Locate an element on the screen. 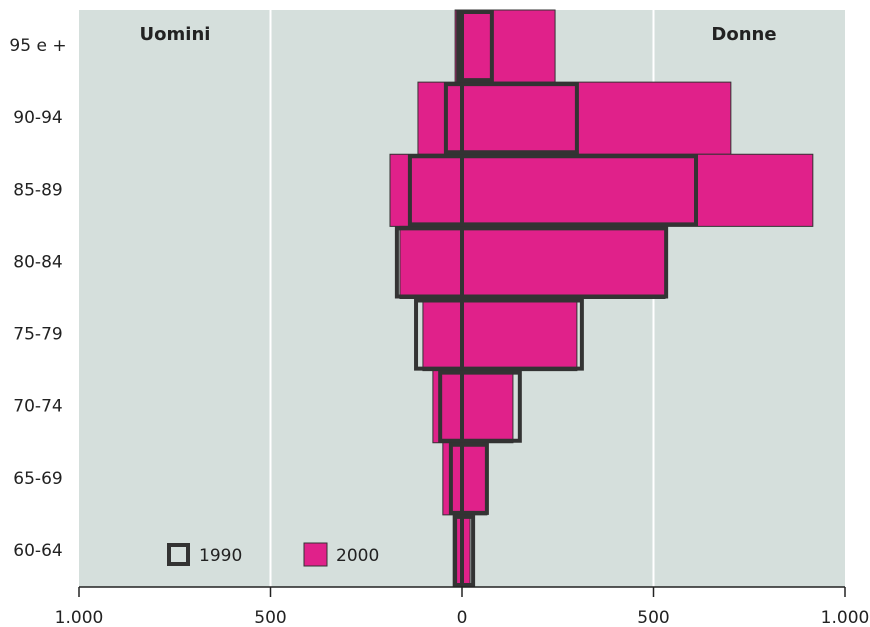 This screenshot has height=627, width=870. y-tick-label: 85-89 is located at coordinates (37, 190).